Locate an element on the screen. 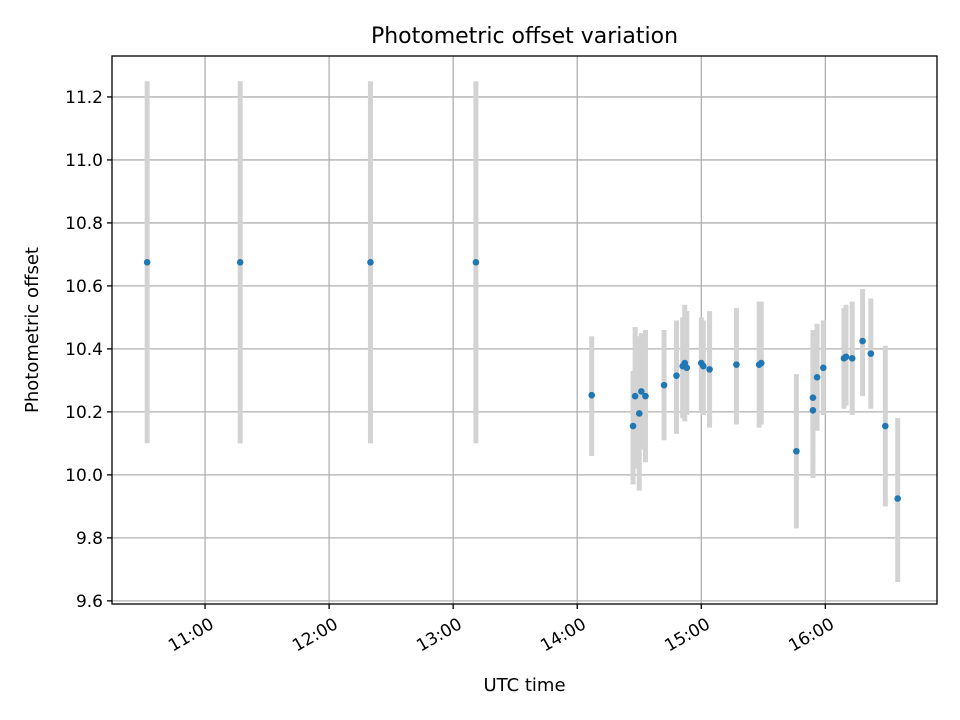 The image size is (960, 720). x-tick-label: 13:00 is located at coordinates (439, 635).